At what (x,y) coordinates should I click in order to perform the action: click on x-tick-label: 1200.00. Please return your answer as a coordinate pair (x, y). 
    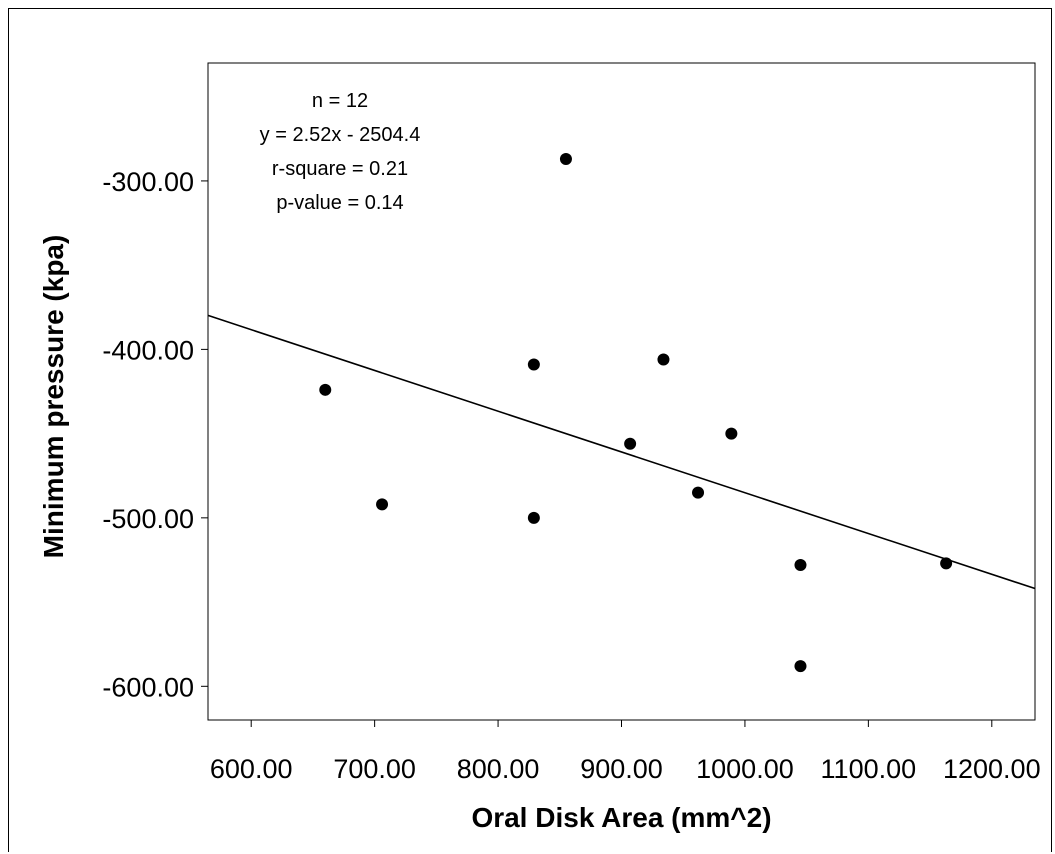
    Looking at the image, I should click on (992, 769).